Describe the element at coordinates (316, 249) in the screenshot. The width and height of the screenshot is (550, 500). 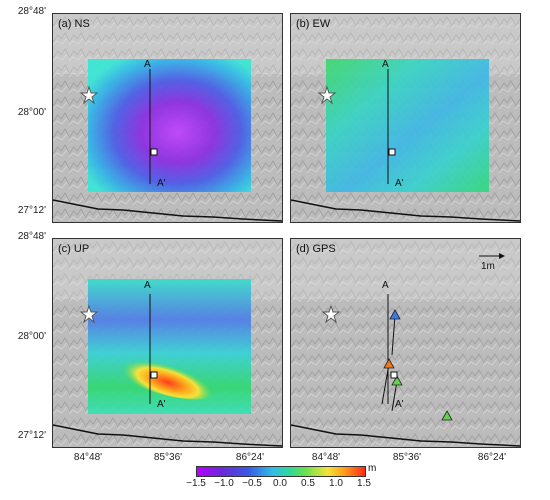
I see `panel-gps-label: (d) GPS` at that location.